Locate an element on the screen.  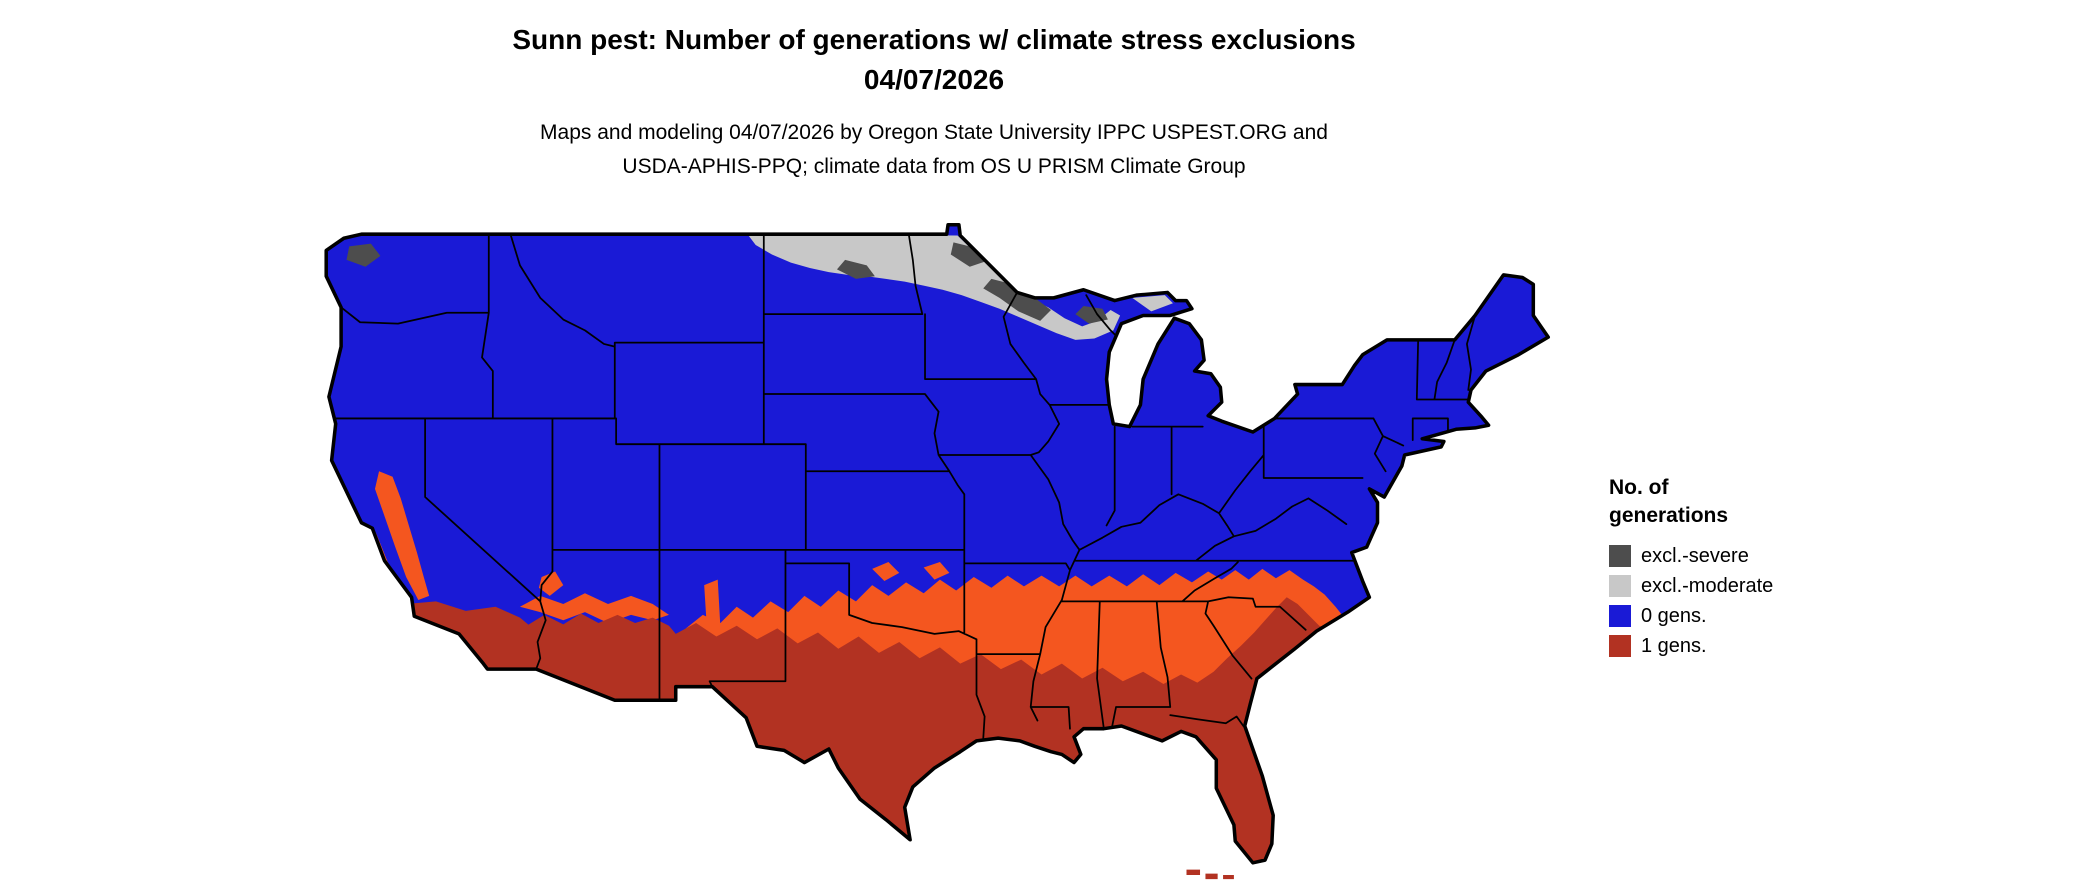
legend-swatch-one-gen is located at coordinates (1620, 646).